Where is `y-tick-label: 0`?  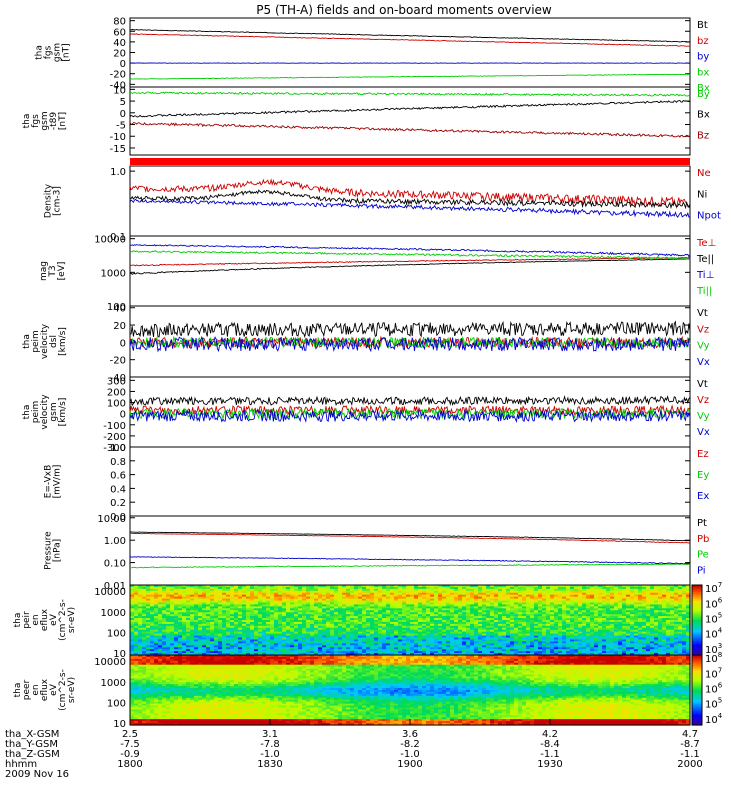
y-tick-label: 0 is located at coordinates (123, 415).